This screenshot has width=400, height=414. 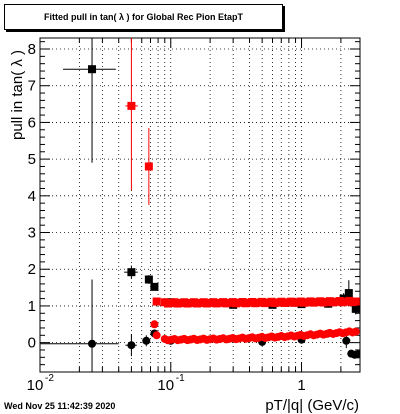 What do you see at coordinates (32, 306) in the screenshot?
I see `y-tick-label: 1` at bounding box center [32, 306].